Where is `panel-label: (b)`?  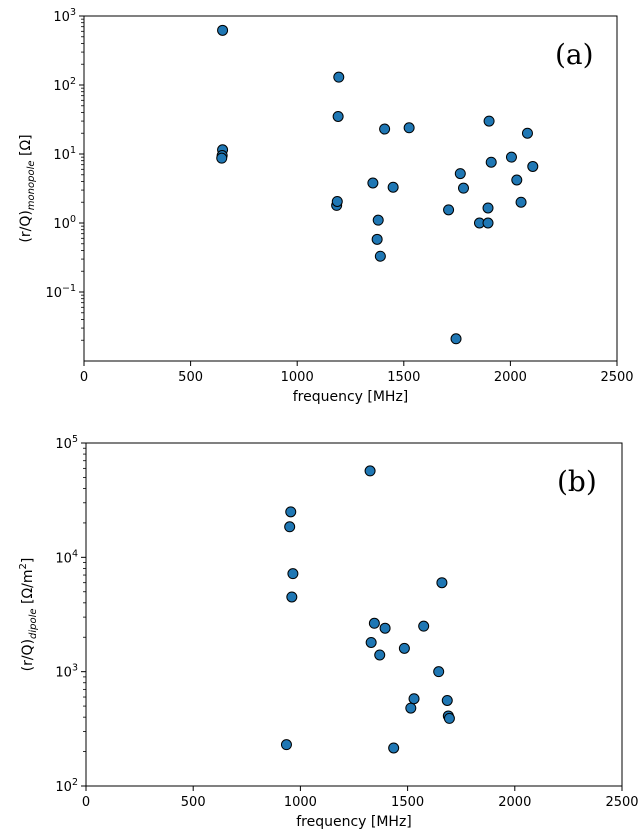
panel-label: (b) is located at coordinates (577, 481).